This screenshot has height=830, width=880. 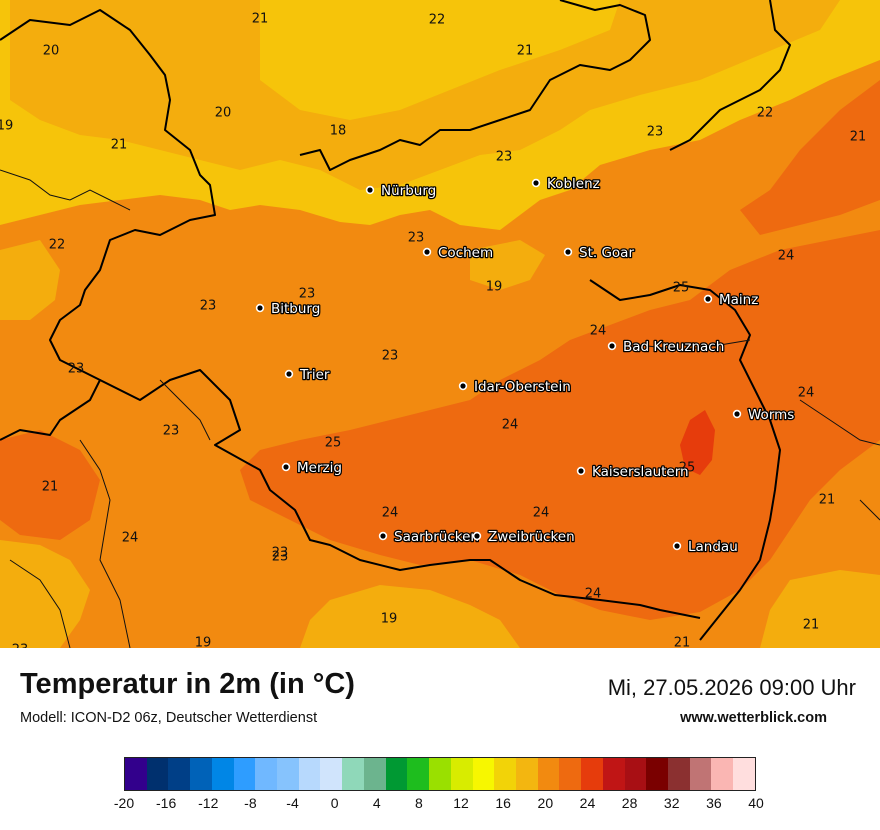 I want to click on scale-tick-label: 16, so click(x=503, y=803).